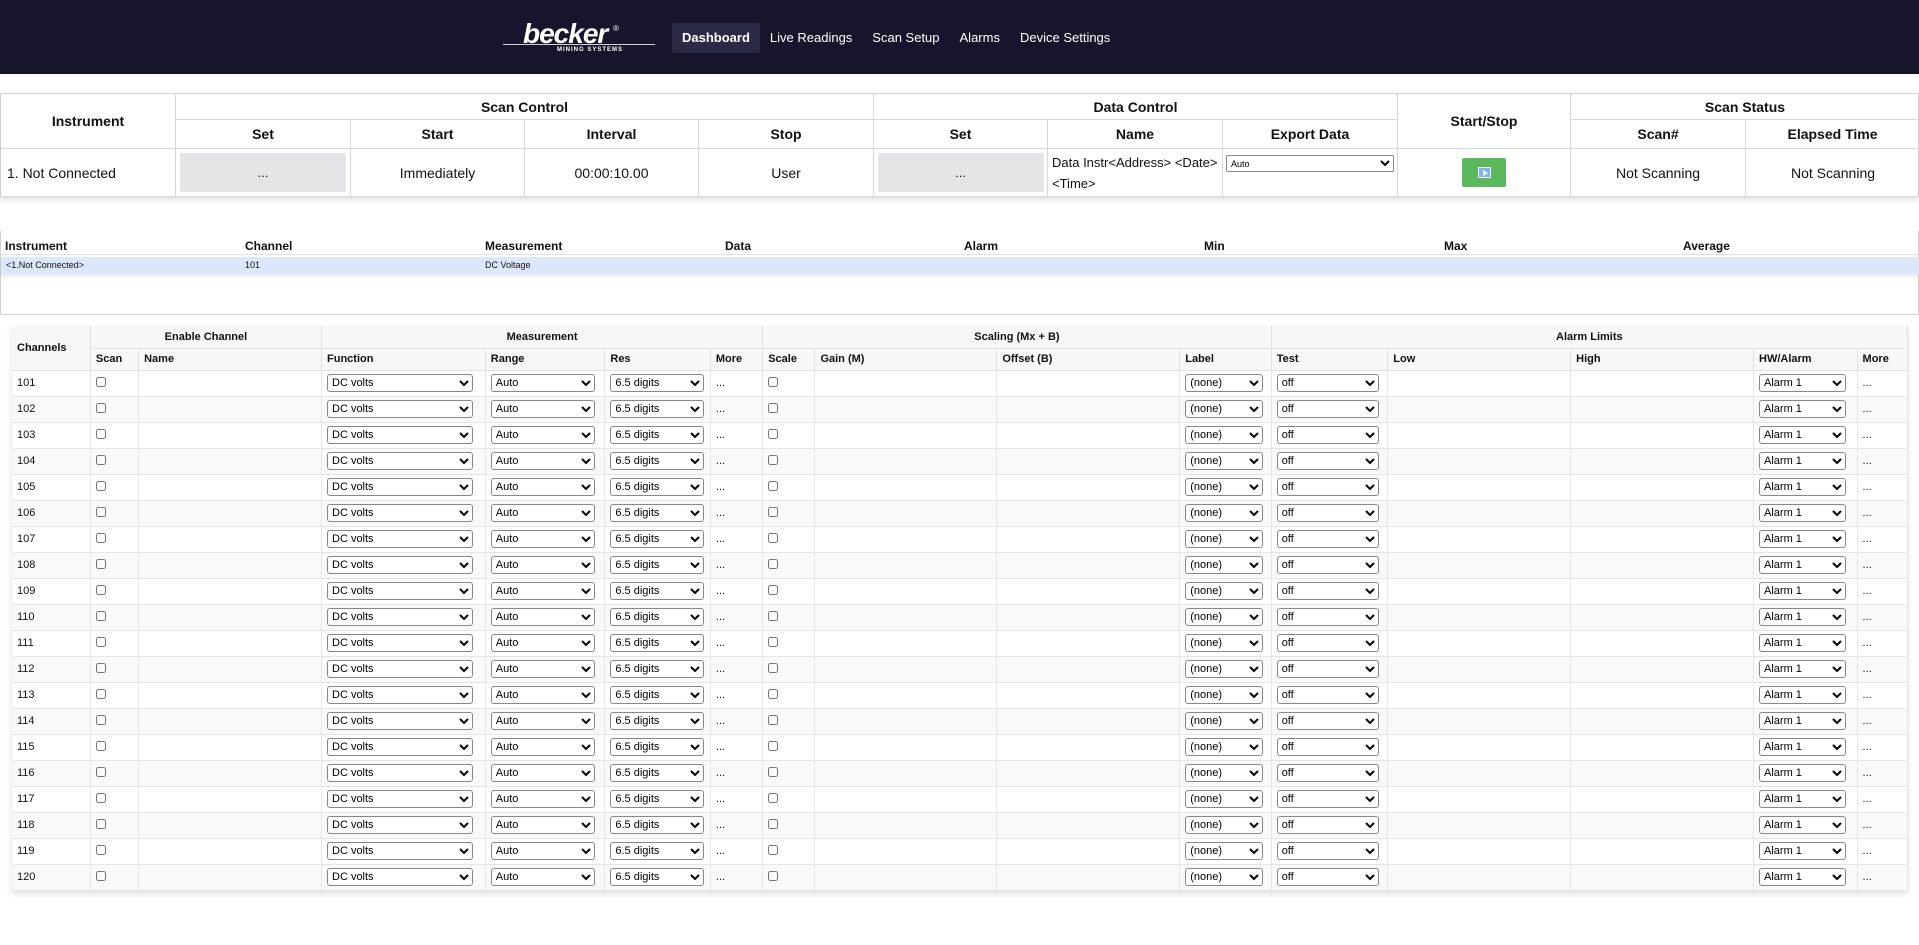 The width and height of the screenshot is (1919, 945). What do you see at coordinates (811, 37) in the screenshot?
I see `nav-live-readings: Live Readings` at bounding box center [811, 37].